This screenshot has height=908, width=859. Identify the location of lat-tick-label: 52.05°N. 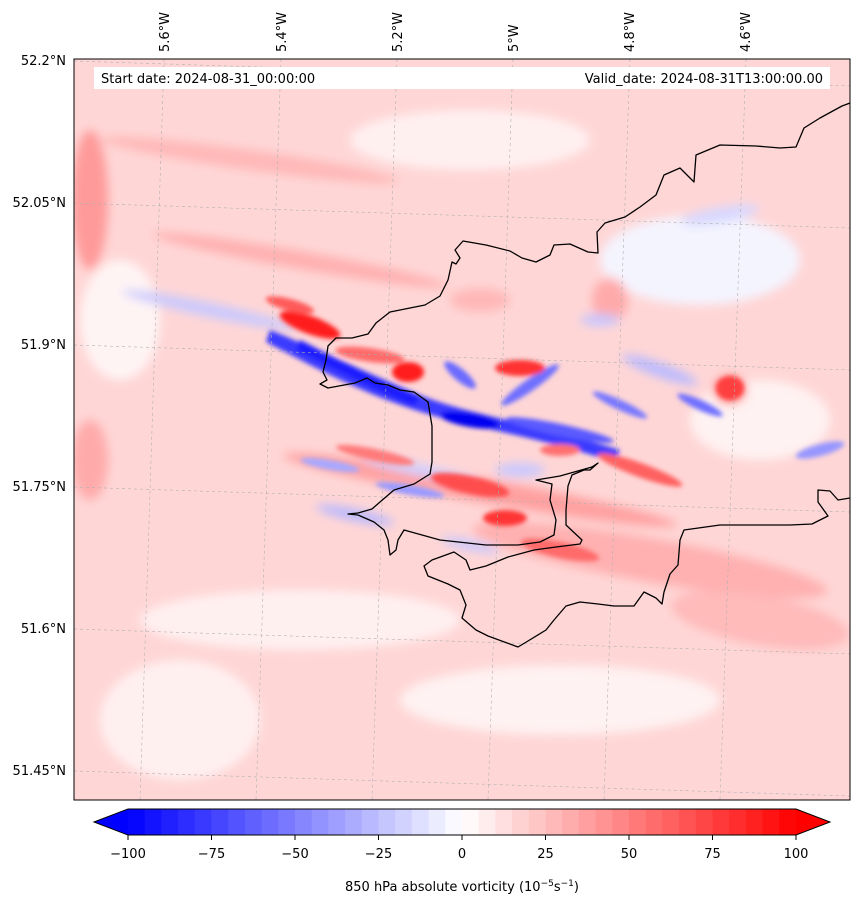
(39, 203).